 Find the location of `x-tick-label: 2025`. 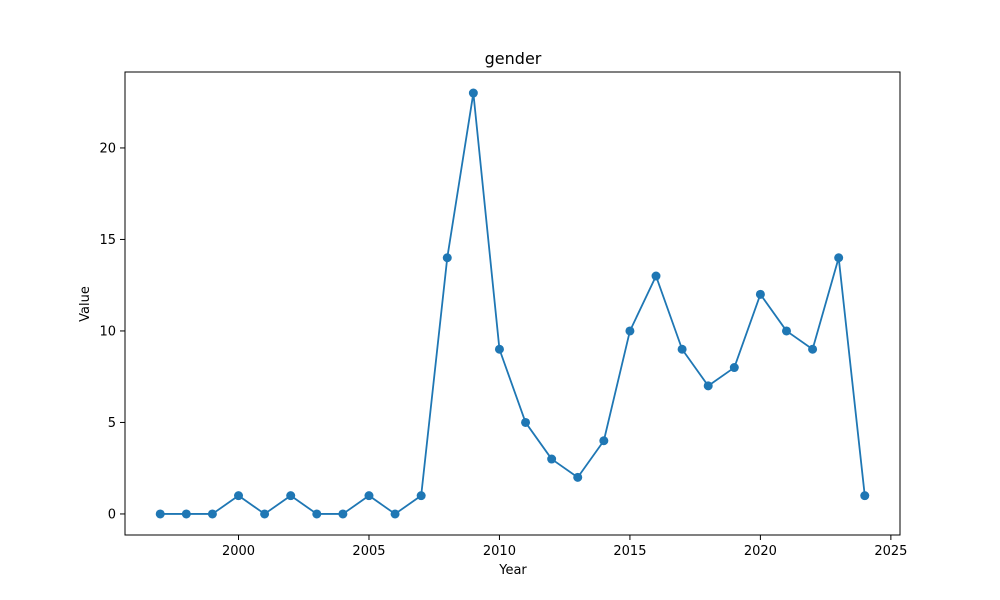

x-tick-label: 2025 is located at coordinates (890, 551).